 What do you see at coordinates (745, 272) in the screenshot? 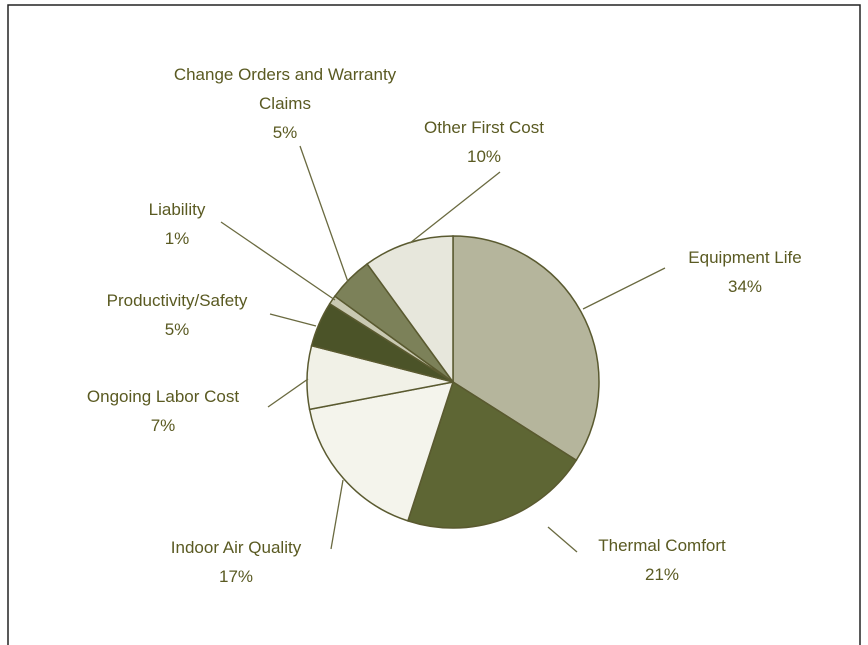
I see `slice-label: Equipment Life 34%` at bounding box center [745, 272].